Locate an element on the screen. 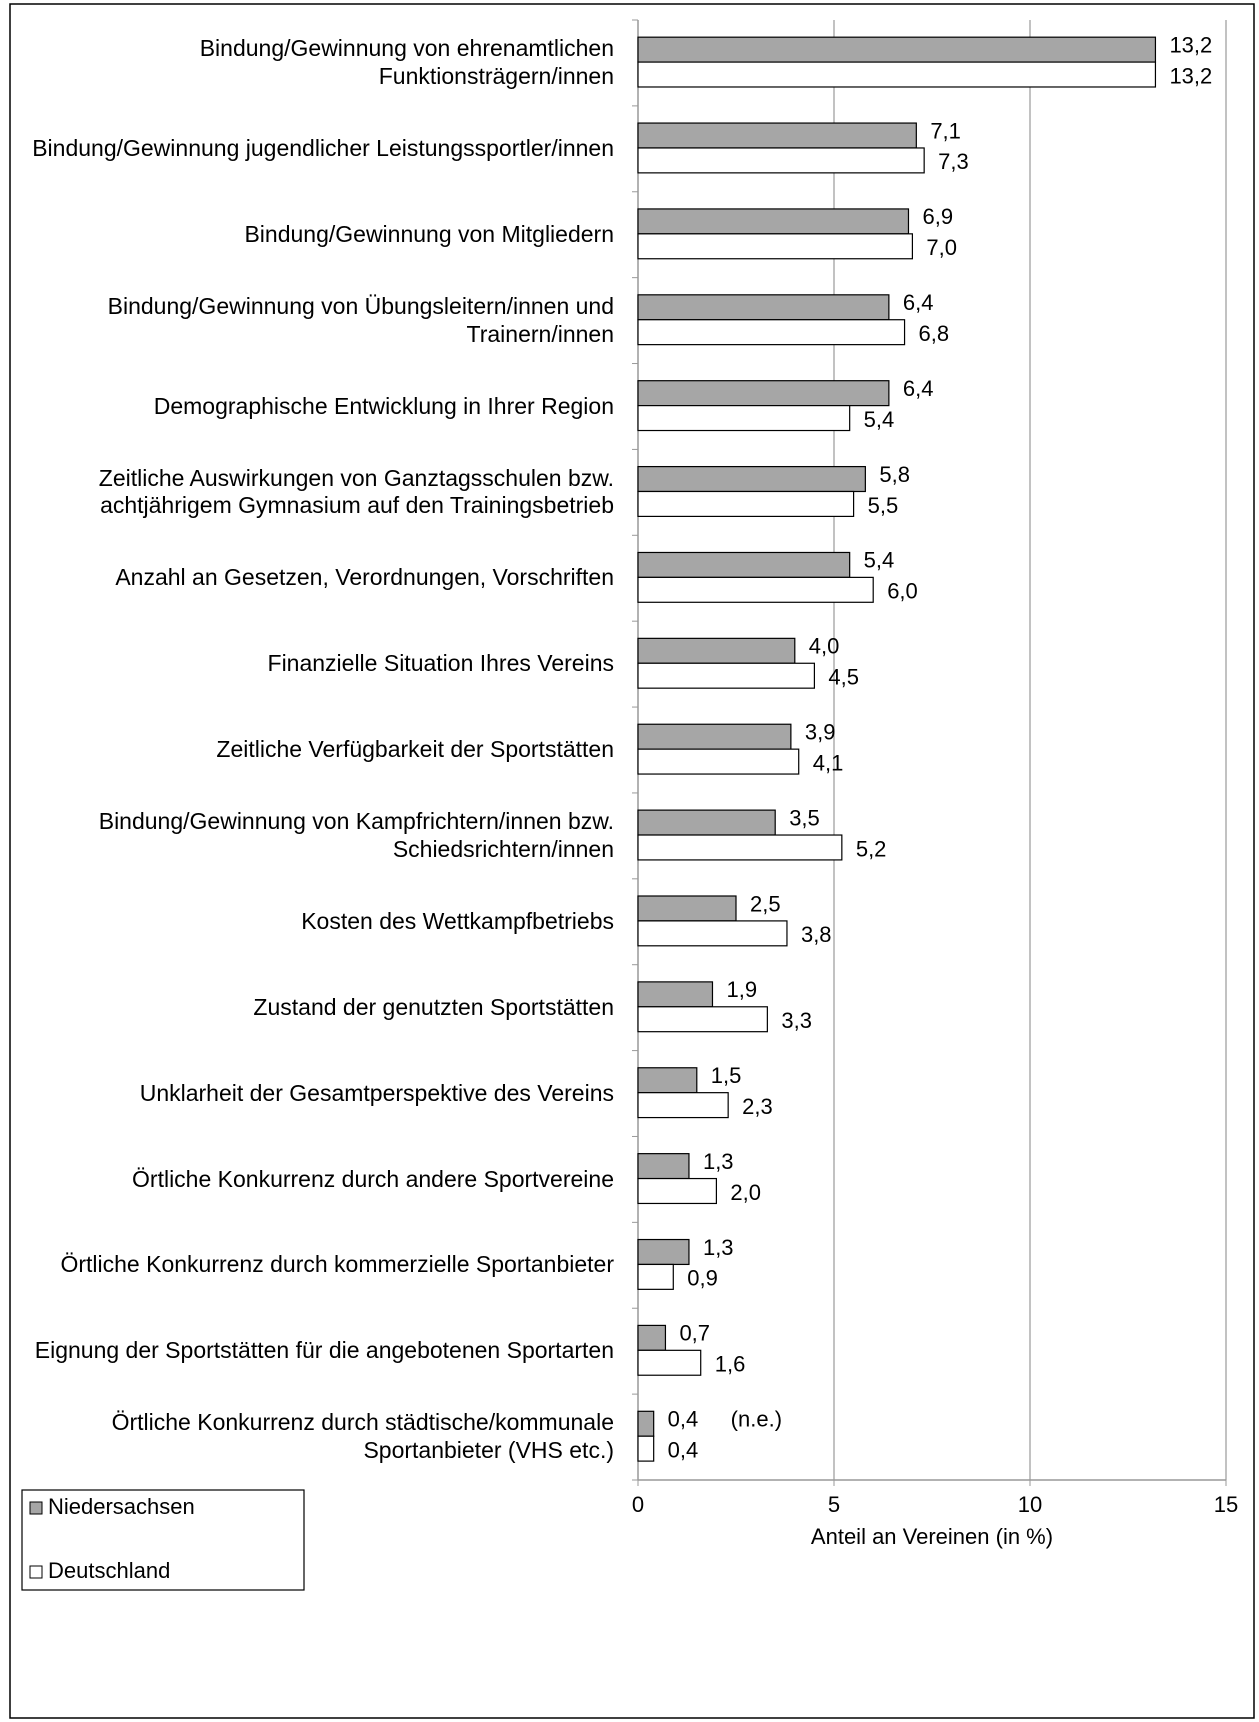  value-label: 7,3 is located at coordinates (953, 161).